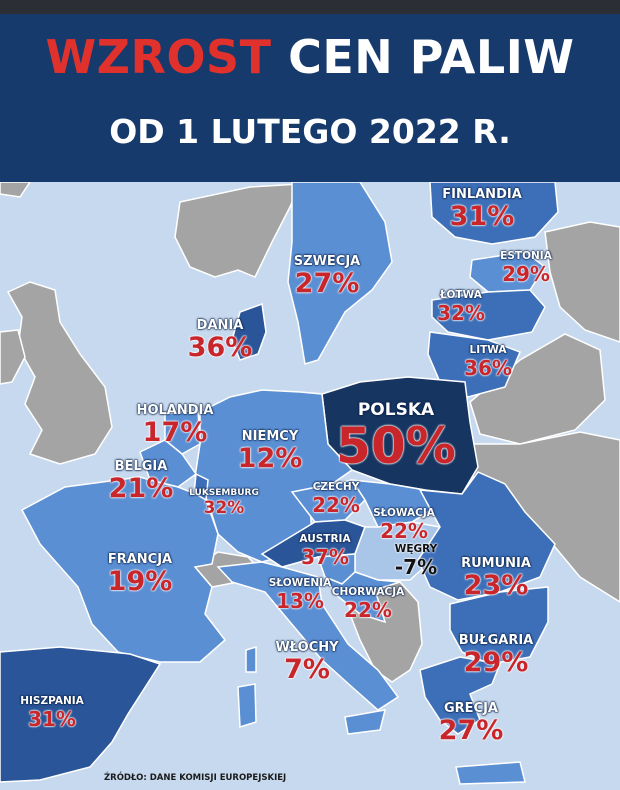 The height and width of the screenshot is (790, 620). I want to click on north-sea-island, so click(15, 190).